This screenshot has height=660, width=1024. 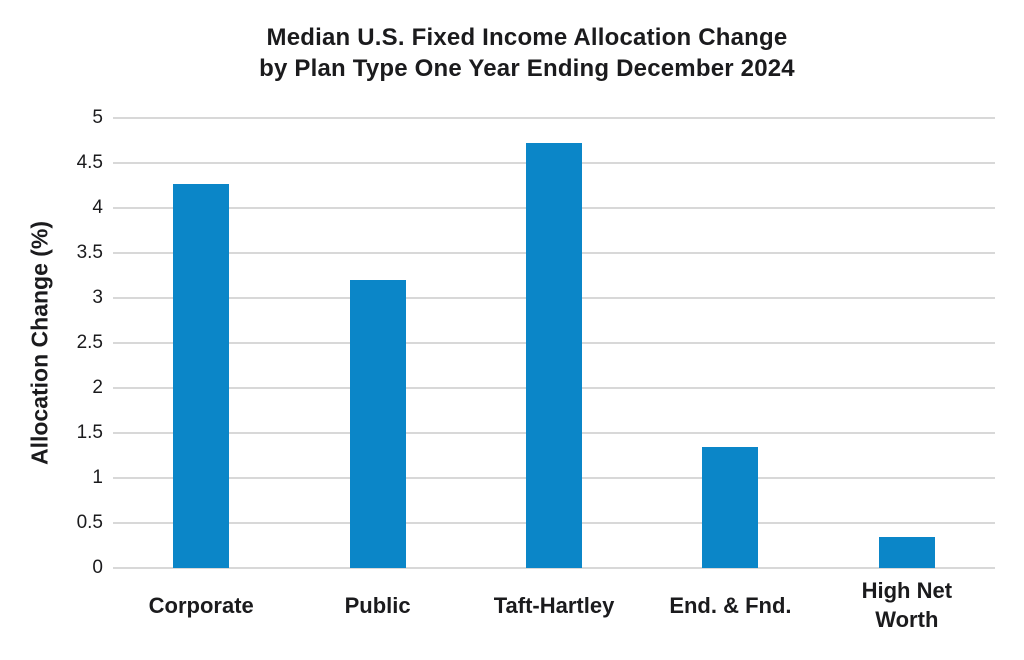 I want to click on x-label-slot: End. & Fnd., so click(x=730, y=605).